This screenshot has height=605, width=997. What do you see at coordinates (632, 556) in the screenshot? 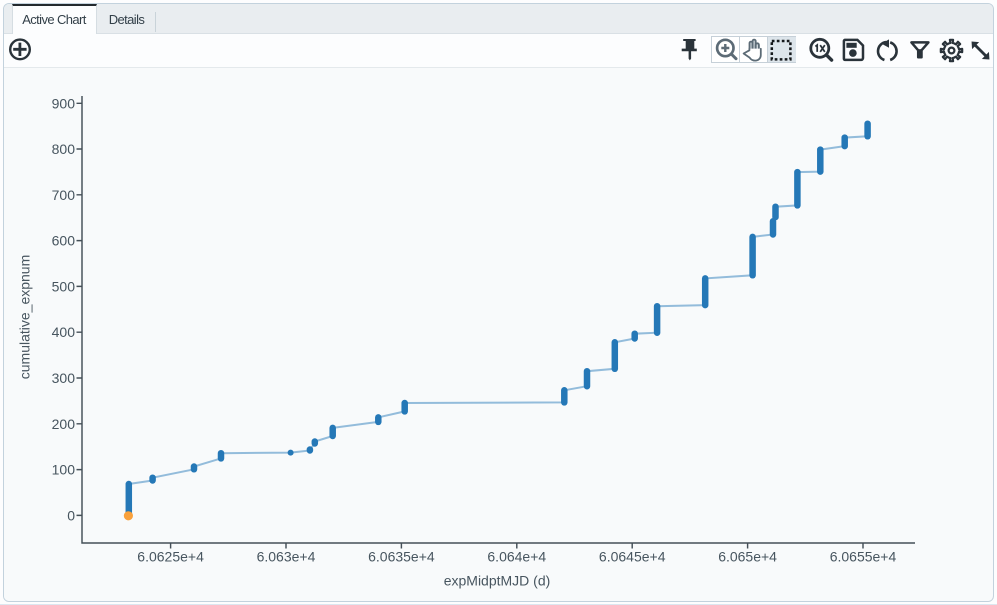
I see `svg-text: 6.0645e+4` at bounding box center [632, 556].